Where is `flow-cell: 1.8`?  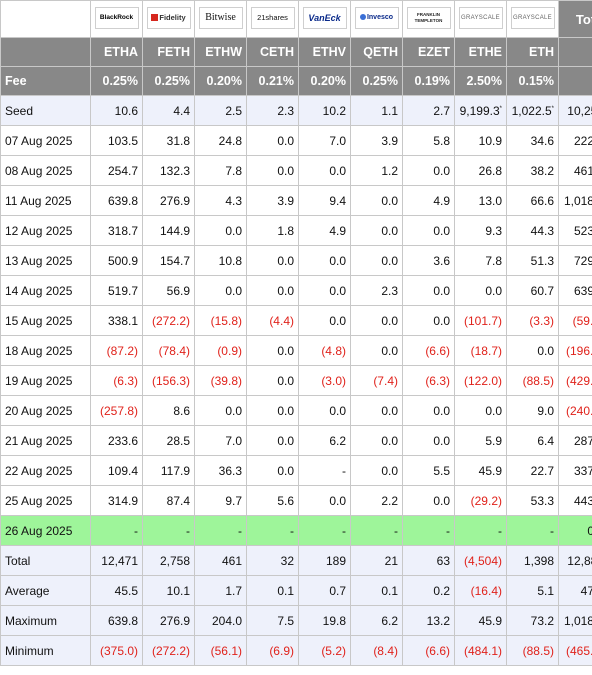
flow-cell: 1.8 is located at coordinates (272, 230).